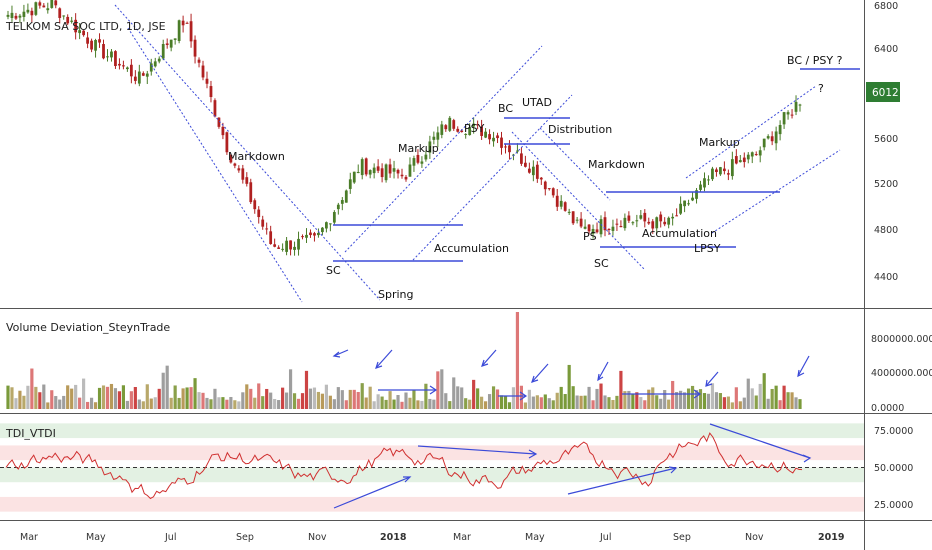 This screenshot has height=550, width=932. Describe the element at coordinates (30, 433) in the screenshot. I see `tdi-panel-title: TDI_VTDI` at that location.